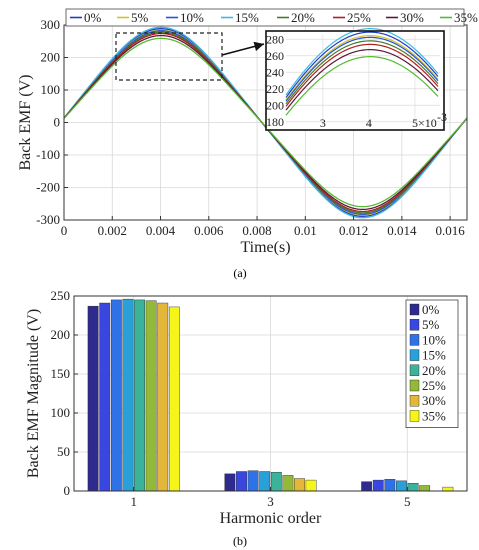  What do you see at coordinates (442, 117) in the screenshot?
I see `inset-x-exponent-power: -3` at bounding box center [442, 117].